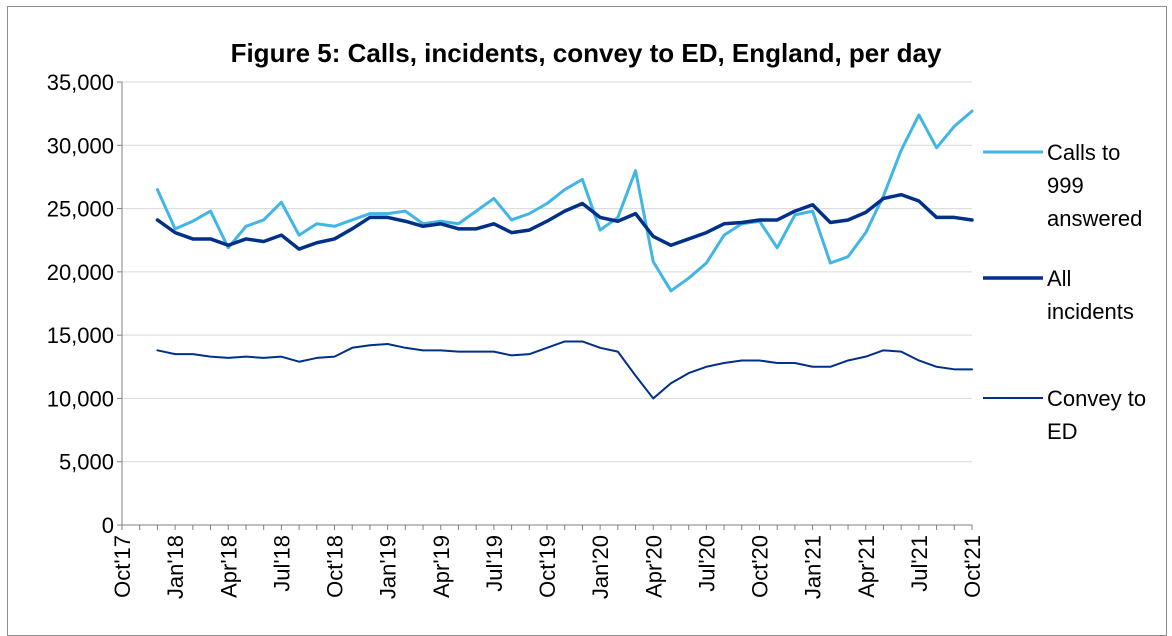 The height and width of the screenshot is (636, 1172). Describe the element at coordinates (175, 567) in the screenshot. I see `x-tick-label: Jan'18` at that location.